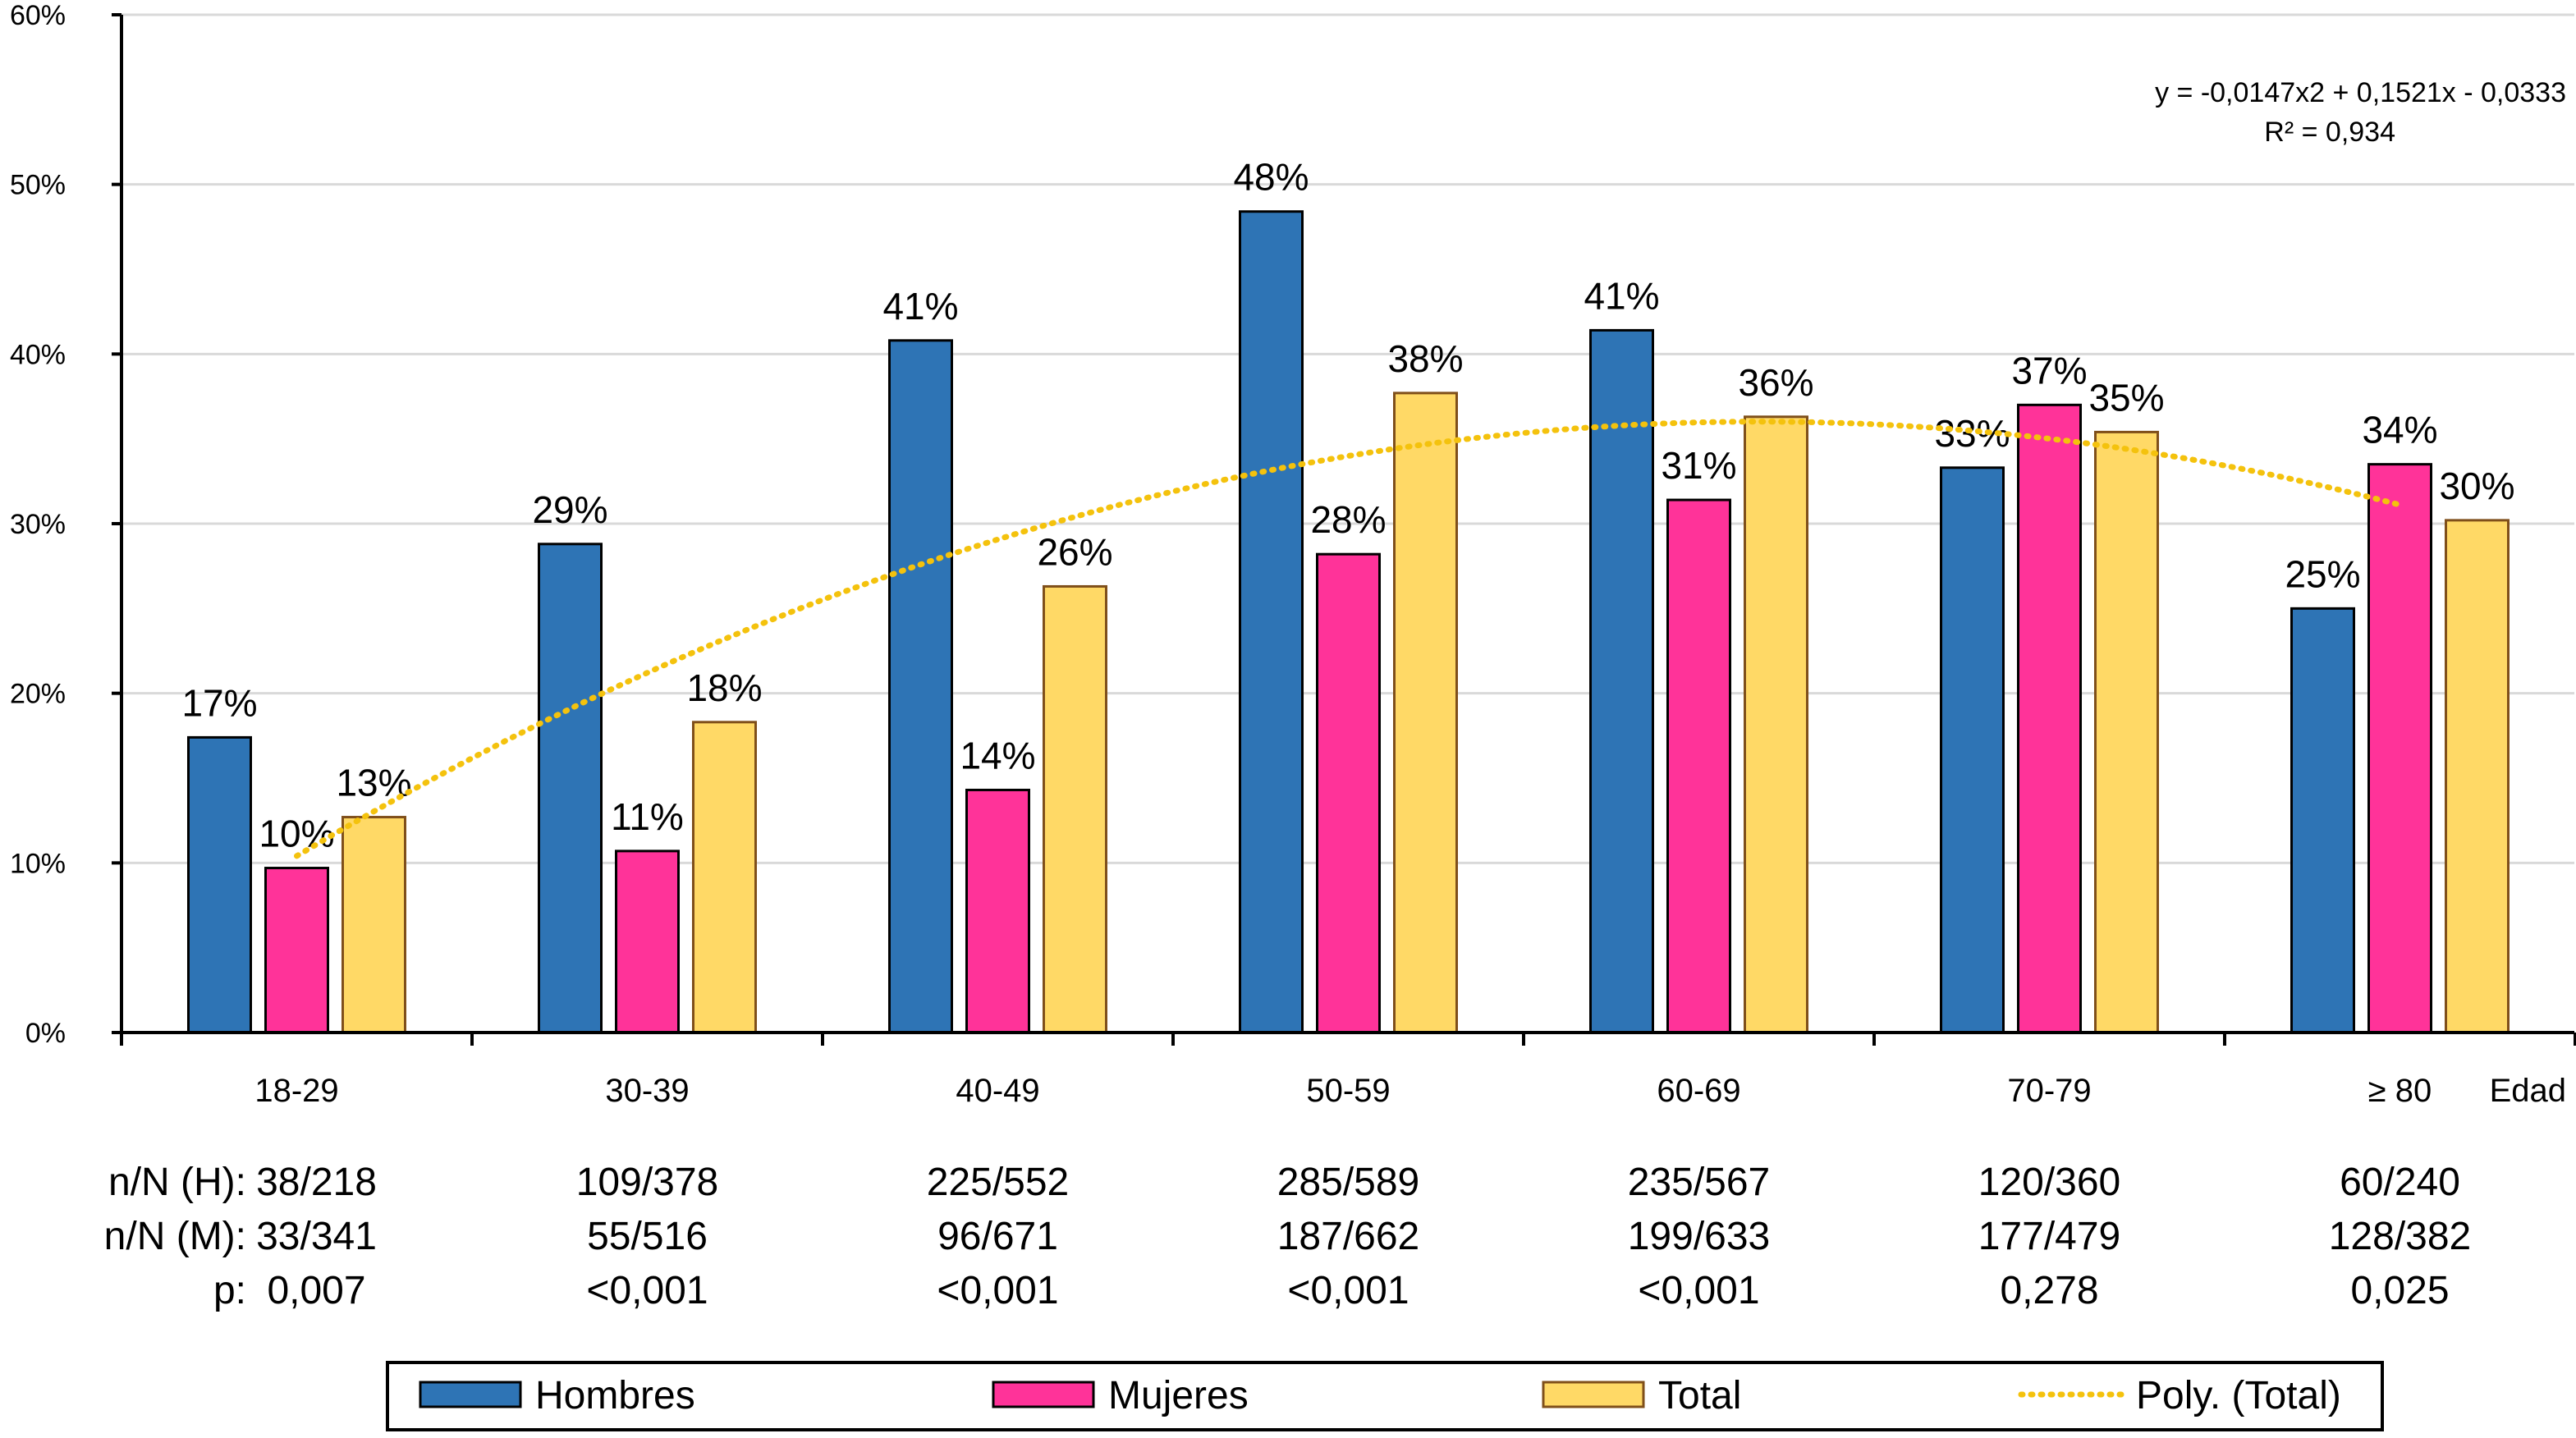  What do you see at coordinates (1348, 1091) in the screenshot?
I see `x-category-label: 50-59` at bounding box center [1348, 1091].